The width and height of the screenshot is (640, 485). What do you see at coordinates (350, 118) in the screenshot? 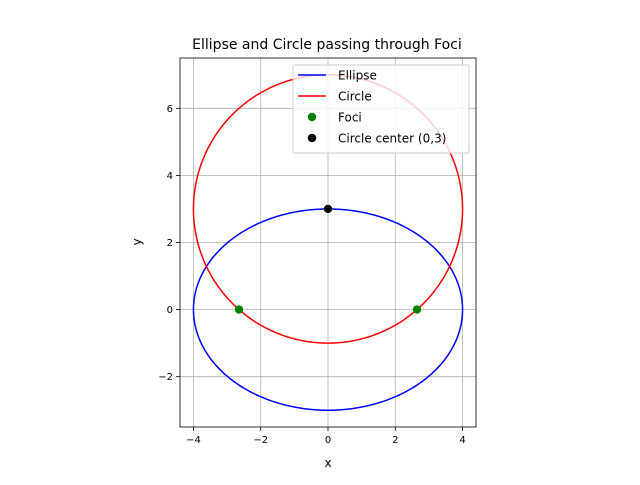
I see `legend-label: Foci` at bounding box center [350, 118].